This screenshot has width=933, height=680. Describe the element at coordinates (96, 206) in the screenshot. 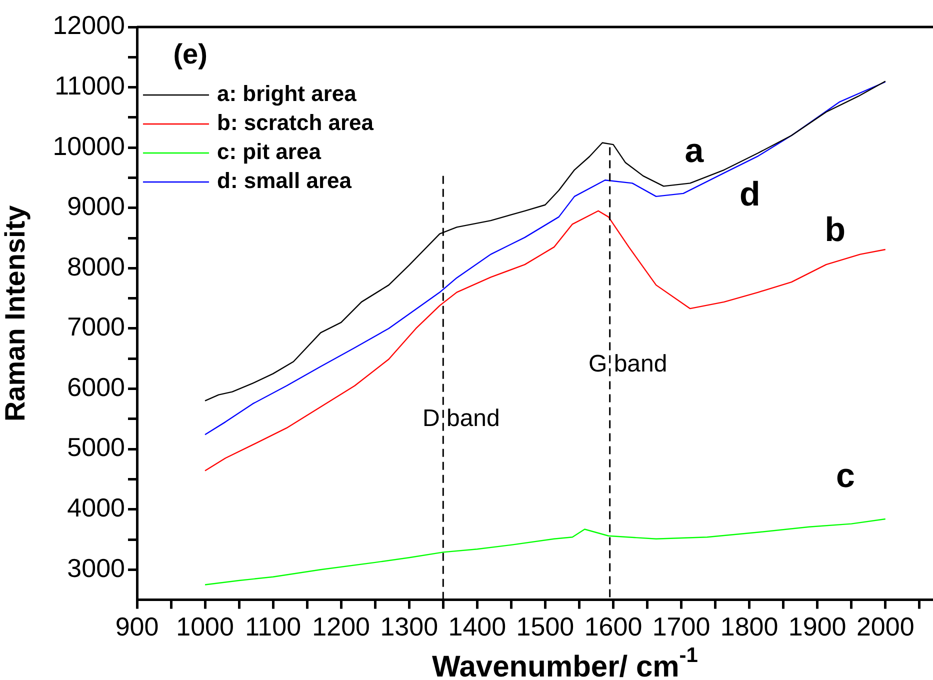

I see `y-tick-label: 9000` at that location.